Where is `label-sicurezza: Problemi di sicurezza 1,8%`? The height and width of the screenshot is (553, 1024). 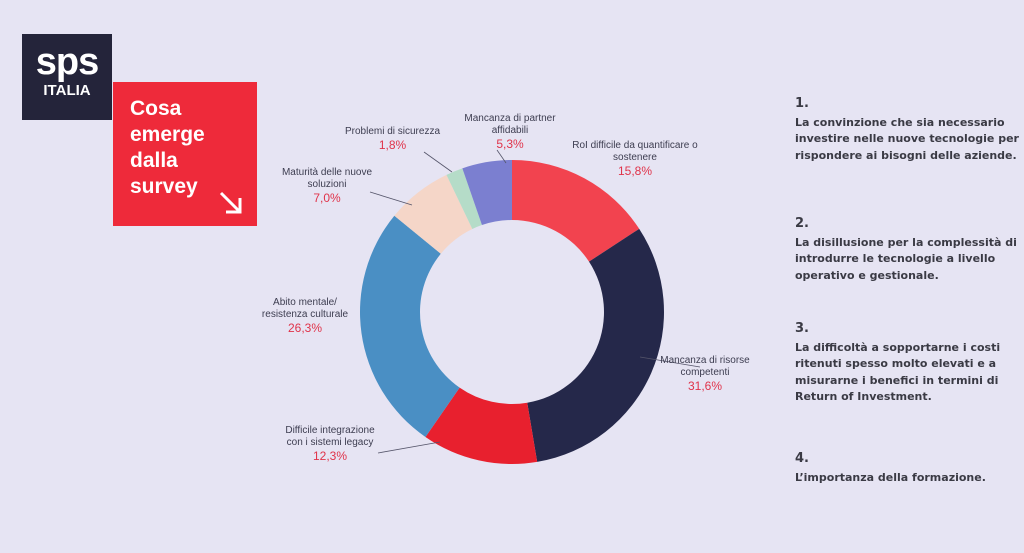
label-sicurezza: Problemi di sicurezza 1,8% is located at coordinates (392, 139).